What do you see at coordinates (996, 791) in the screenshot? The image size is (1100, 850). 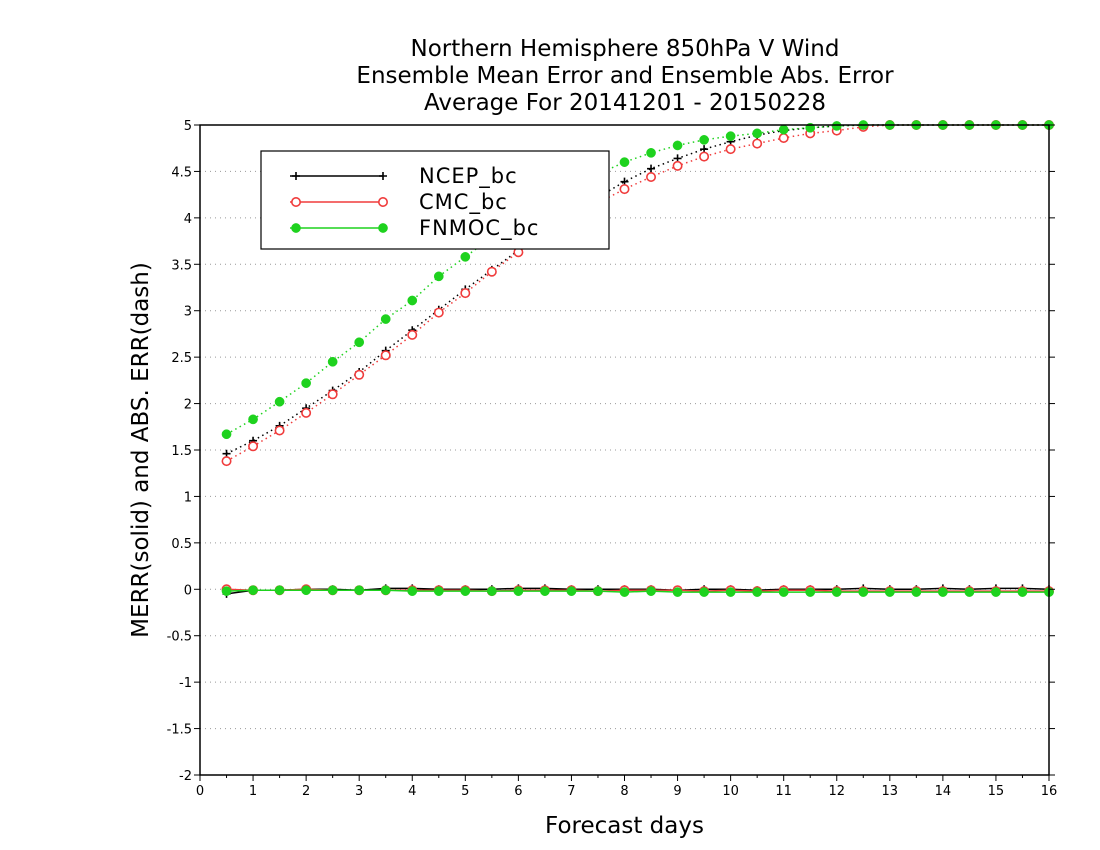 I see `x-tick-label-15: 15` at bounding box center [996, 791].